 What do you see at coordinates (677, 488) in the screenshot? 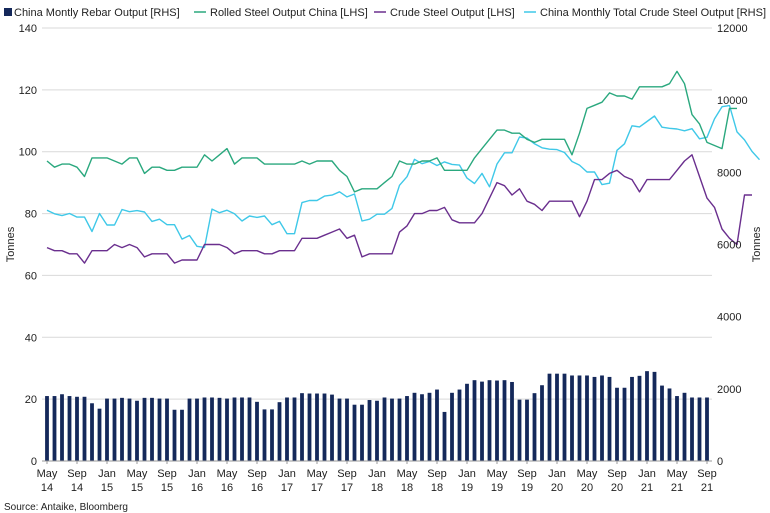
I see `x-tick-label-year: 21` at bounding box center [677, 488].